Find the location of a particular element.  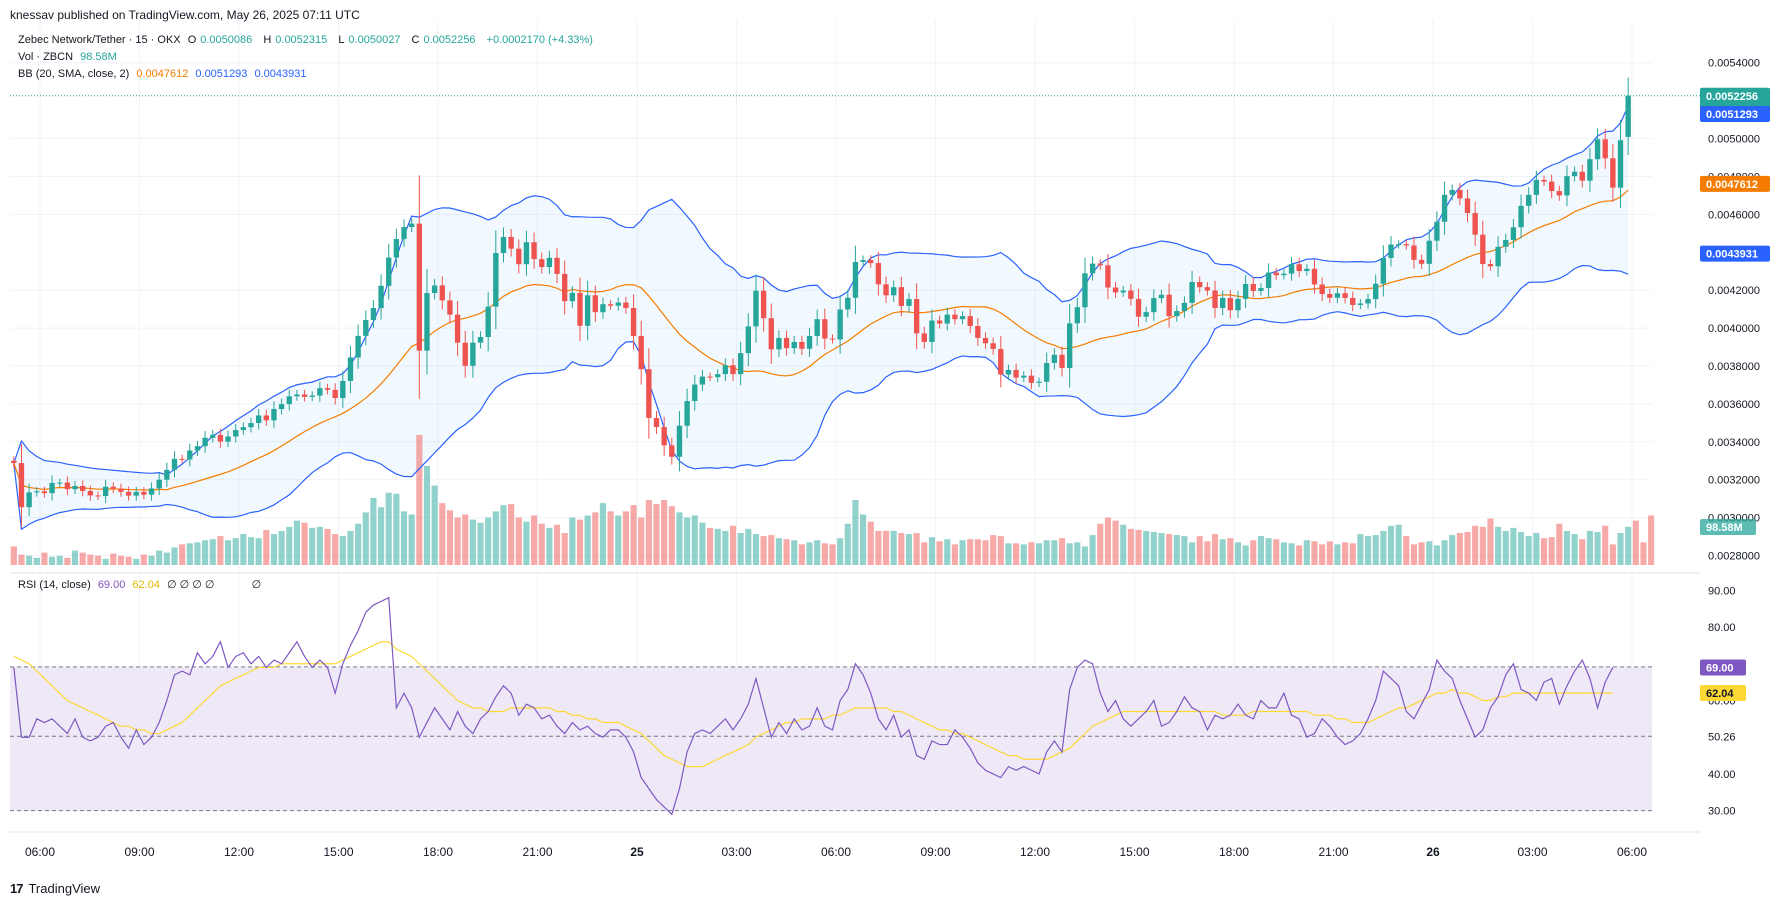

low-label: L is located at coordinates (341, 40).